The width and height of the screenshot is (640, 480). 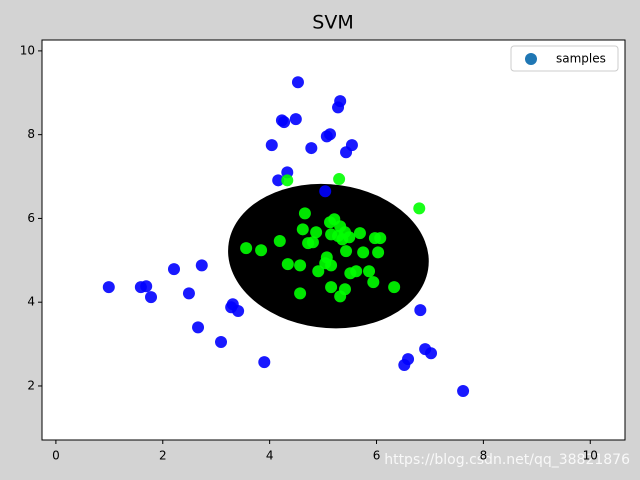 I want to click on legend-label: samples, so click(x=581, y=59).